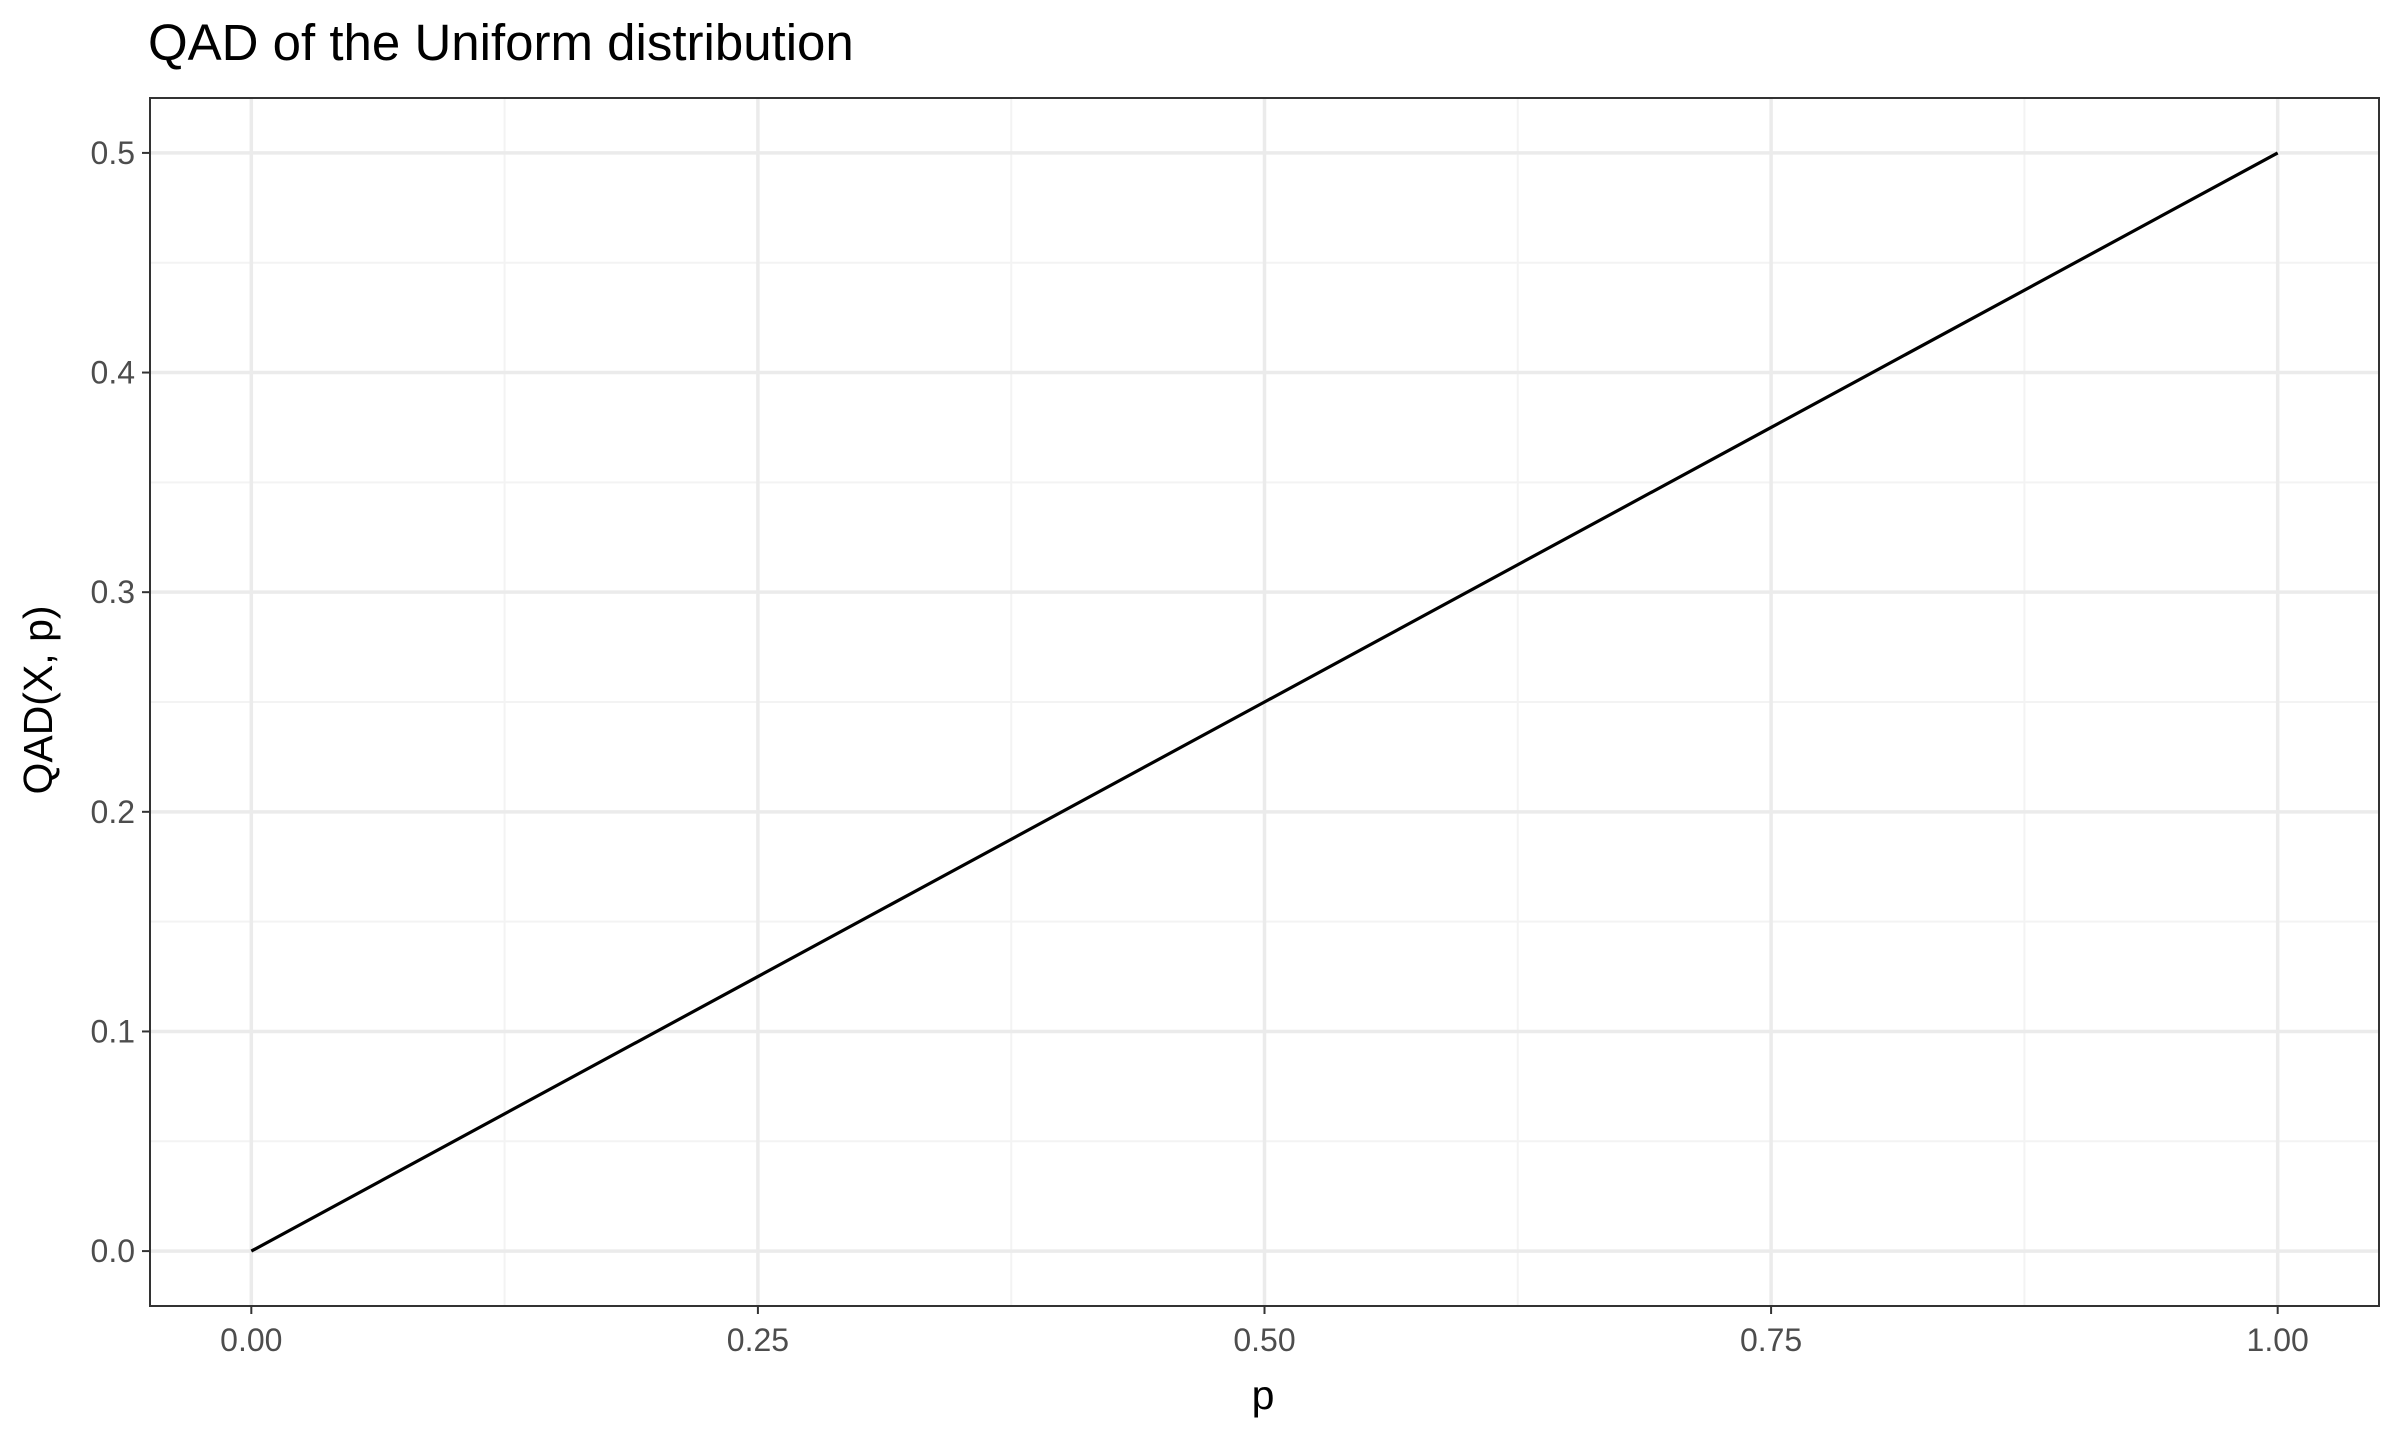  What do you see at coordinates (501, 42) in the screenshot?
I see `chart-title: QAD of the Uniform distribution` at bounding box center [501, 42].